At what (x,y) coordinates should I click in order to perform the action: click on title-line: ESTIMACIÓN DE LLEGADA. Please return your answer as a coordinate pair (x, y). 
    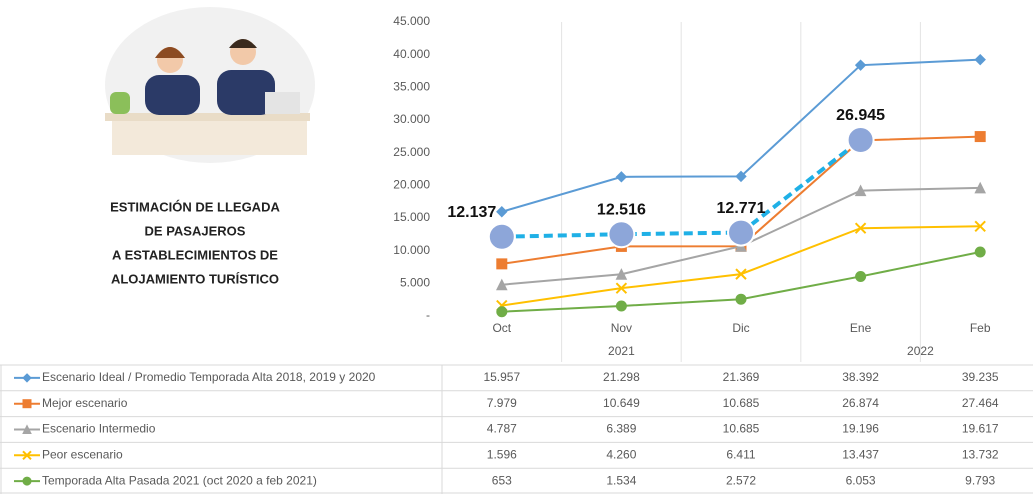
    Looking at the image, I should click on (195, 206).